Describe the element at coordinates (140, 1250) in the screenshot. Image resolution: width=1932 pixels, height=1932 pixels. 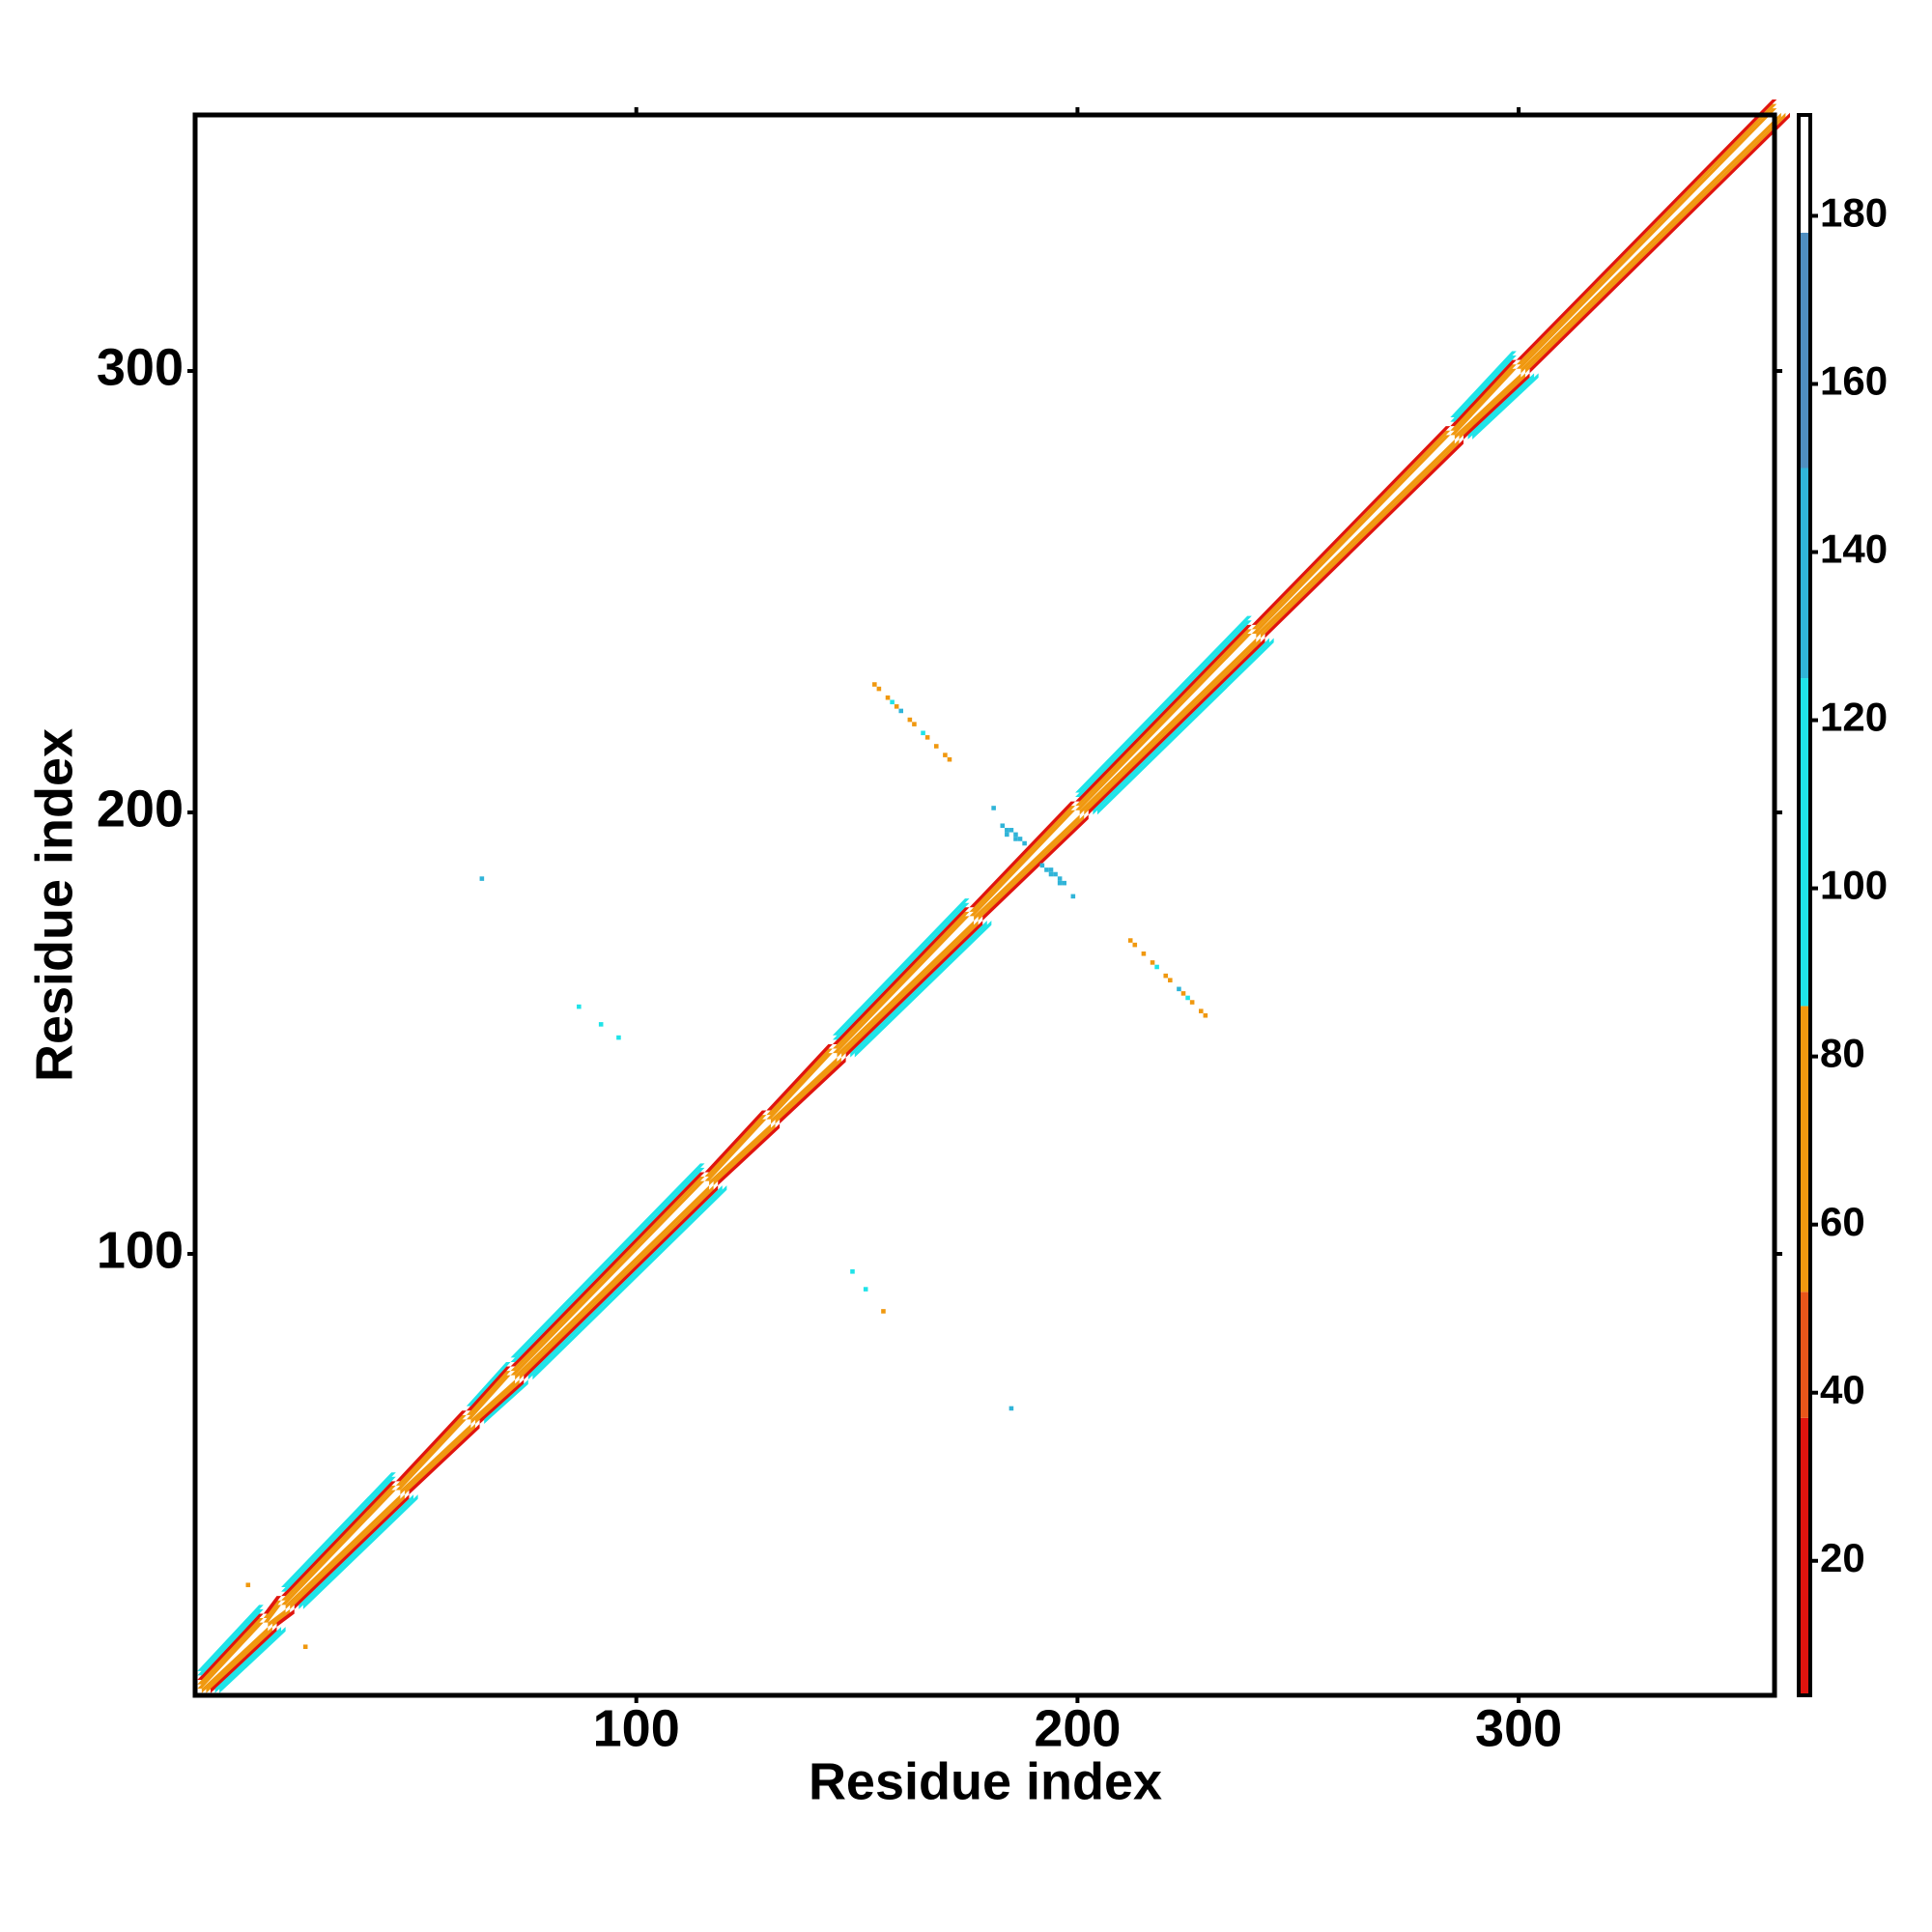
I see `y-tick-label: 100` at that location.